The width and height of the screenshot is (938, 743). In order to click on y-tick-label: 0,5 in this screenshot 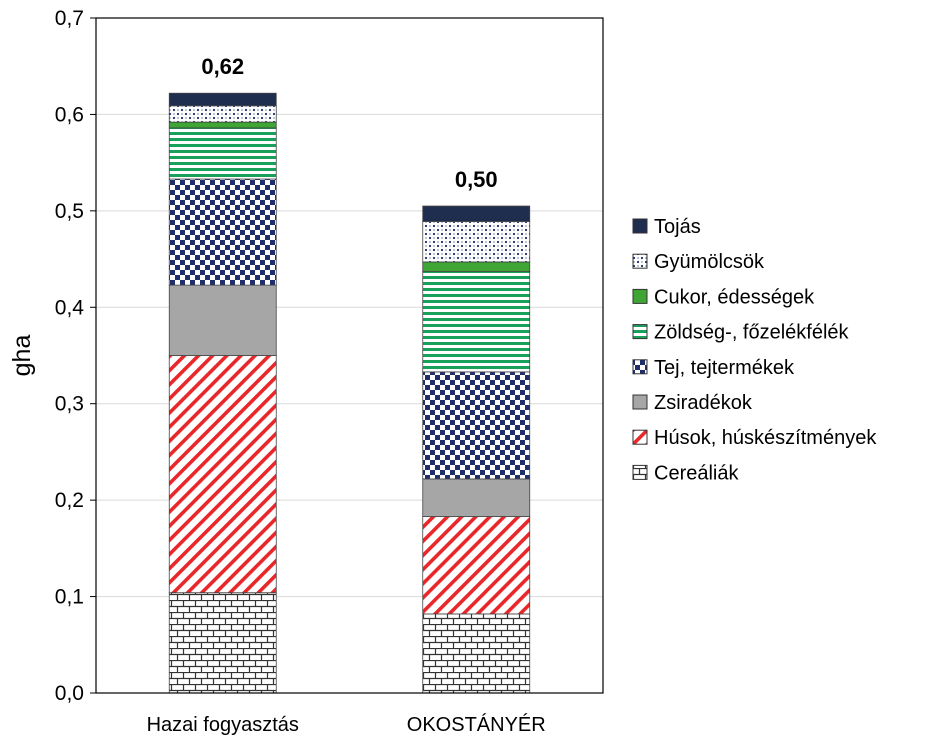, I will do `click(69, 211)`.